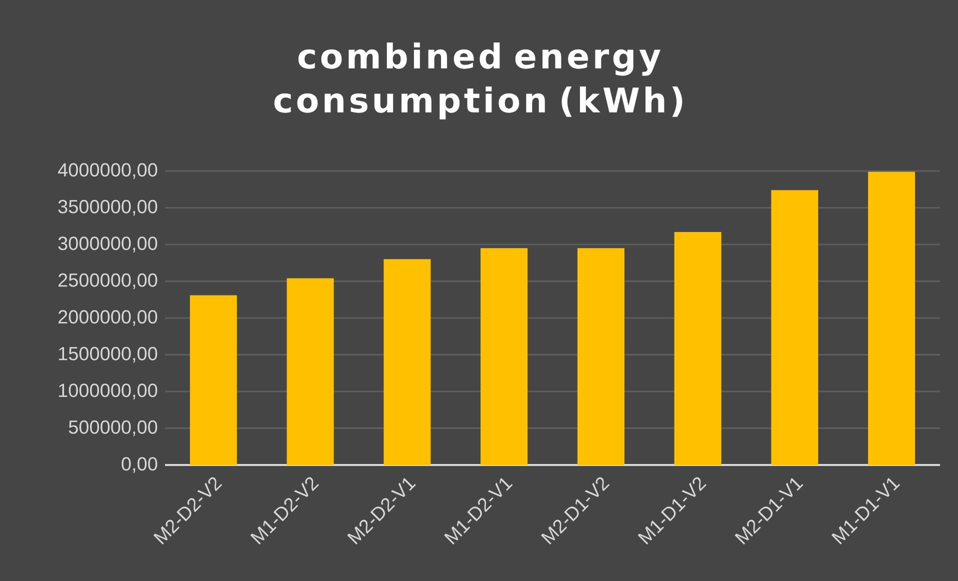 The image size is (958, 581). What do you see at coordinates (108, 244) in the screenshot?
I see `y-tick-label: 3000000,00` at bounding box center [108, 244].